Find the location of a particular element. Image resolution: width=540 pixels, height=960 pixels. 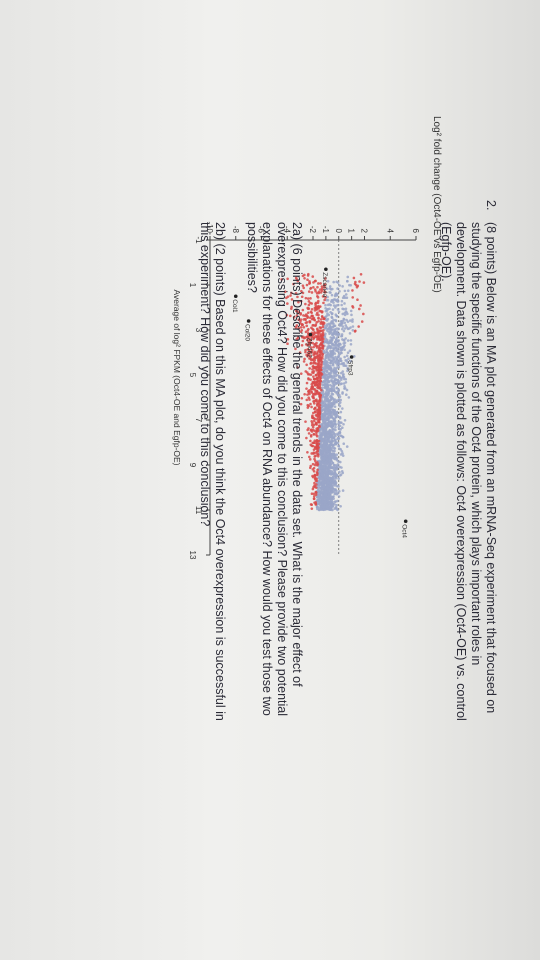

y-tick-label: 2 is located at coordinates (364, 231).